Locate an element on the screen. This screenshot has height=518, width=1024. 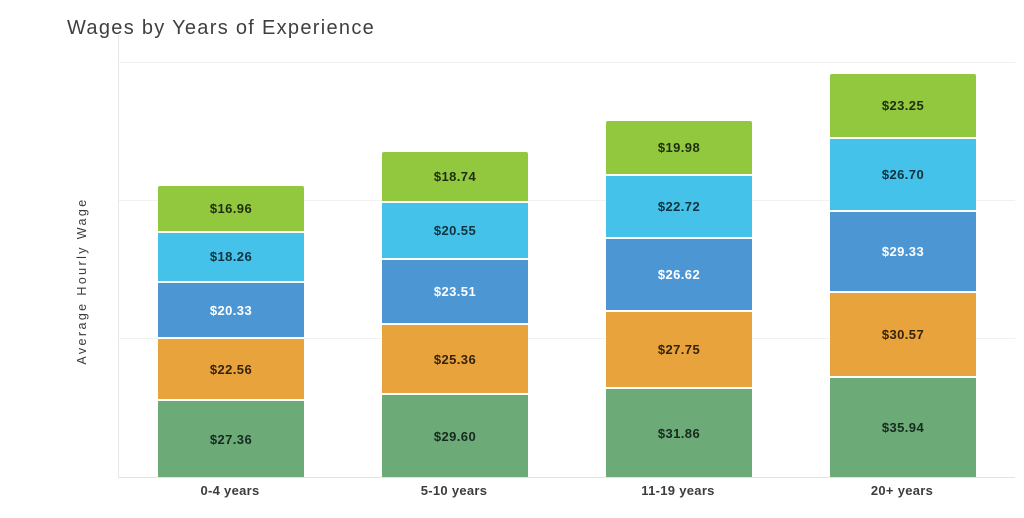
segment-value-label: $35.94 is located at coordinates (903, 427).